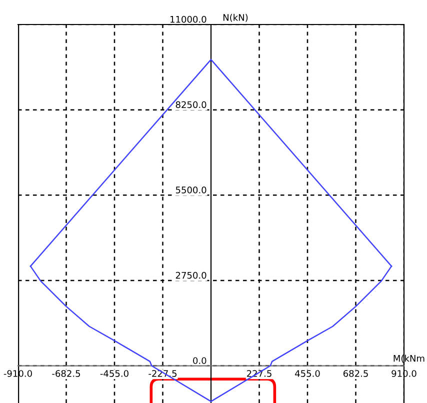 Image resolution: width=427 pixels, height=403 pixels. What do you see at coordinates (188, 19) in the screenshot?
I see `y-tick-label: 11000.0` at bounding box center [188, 19].